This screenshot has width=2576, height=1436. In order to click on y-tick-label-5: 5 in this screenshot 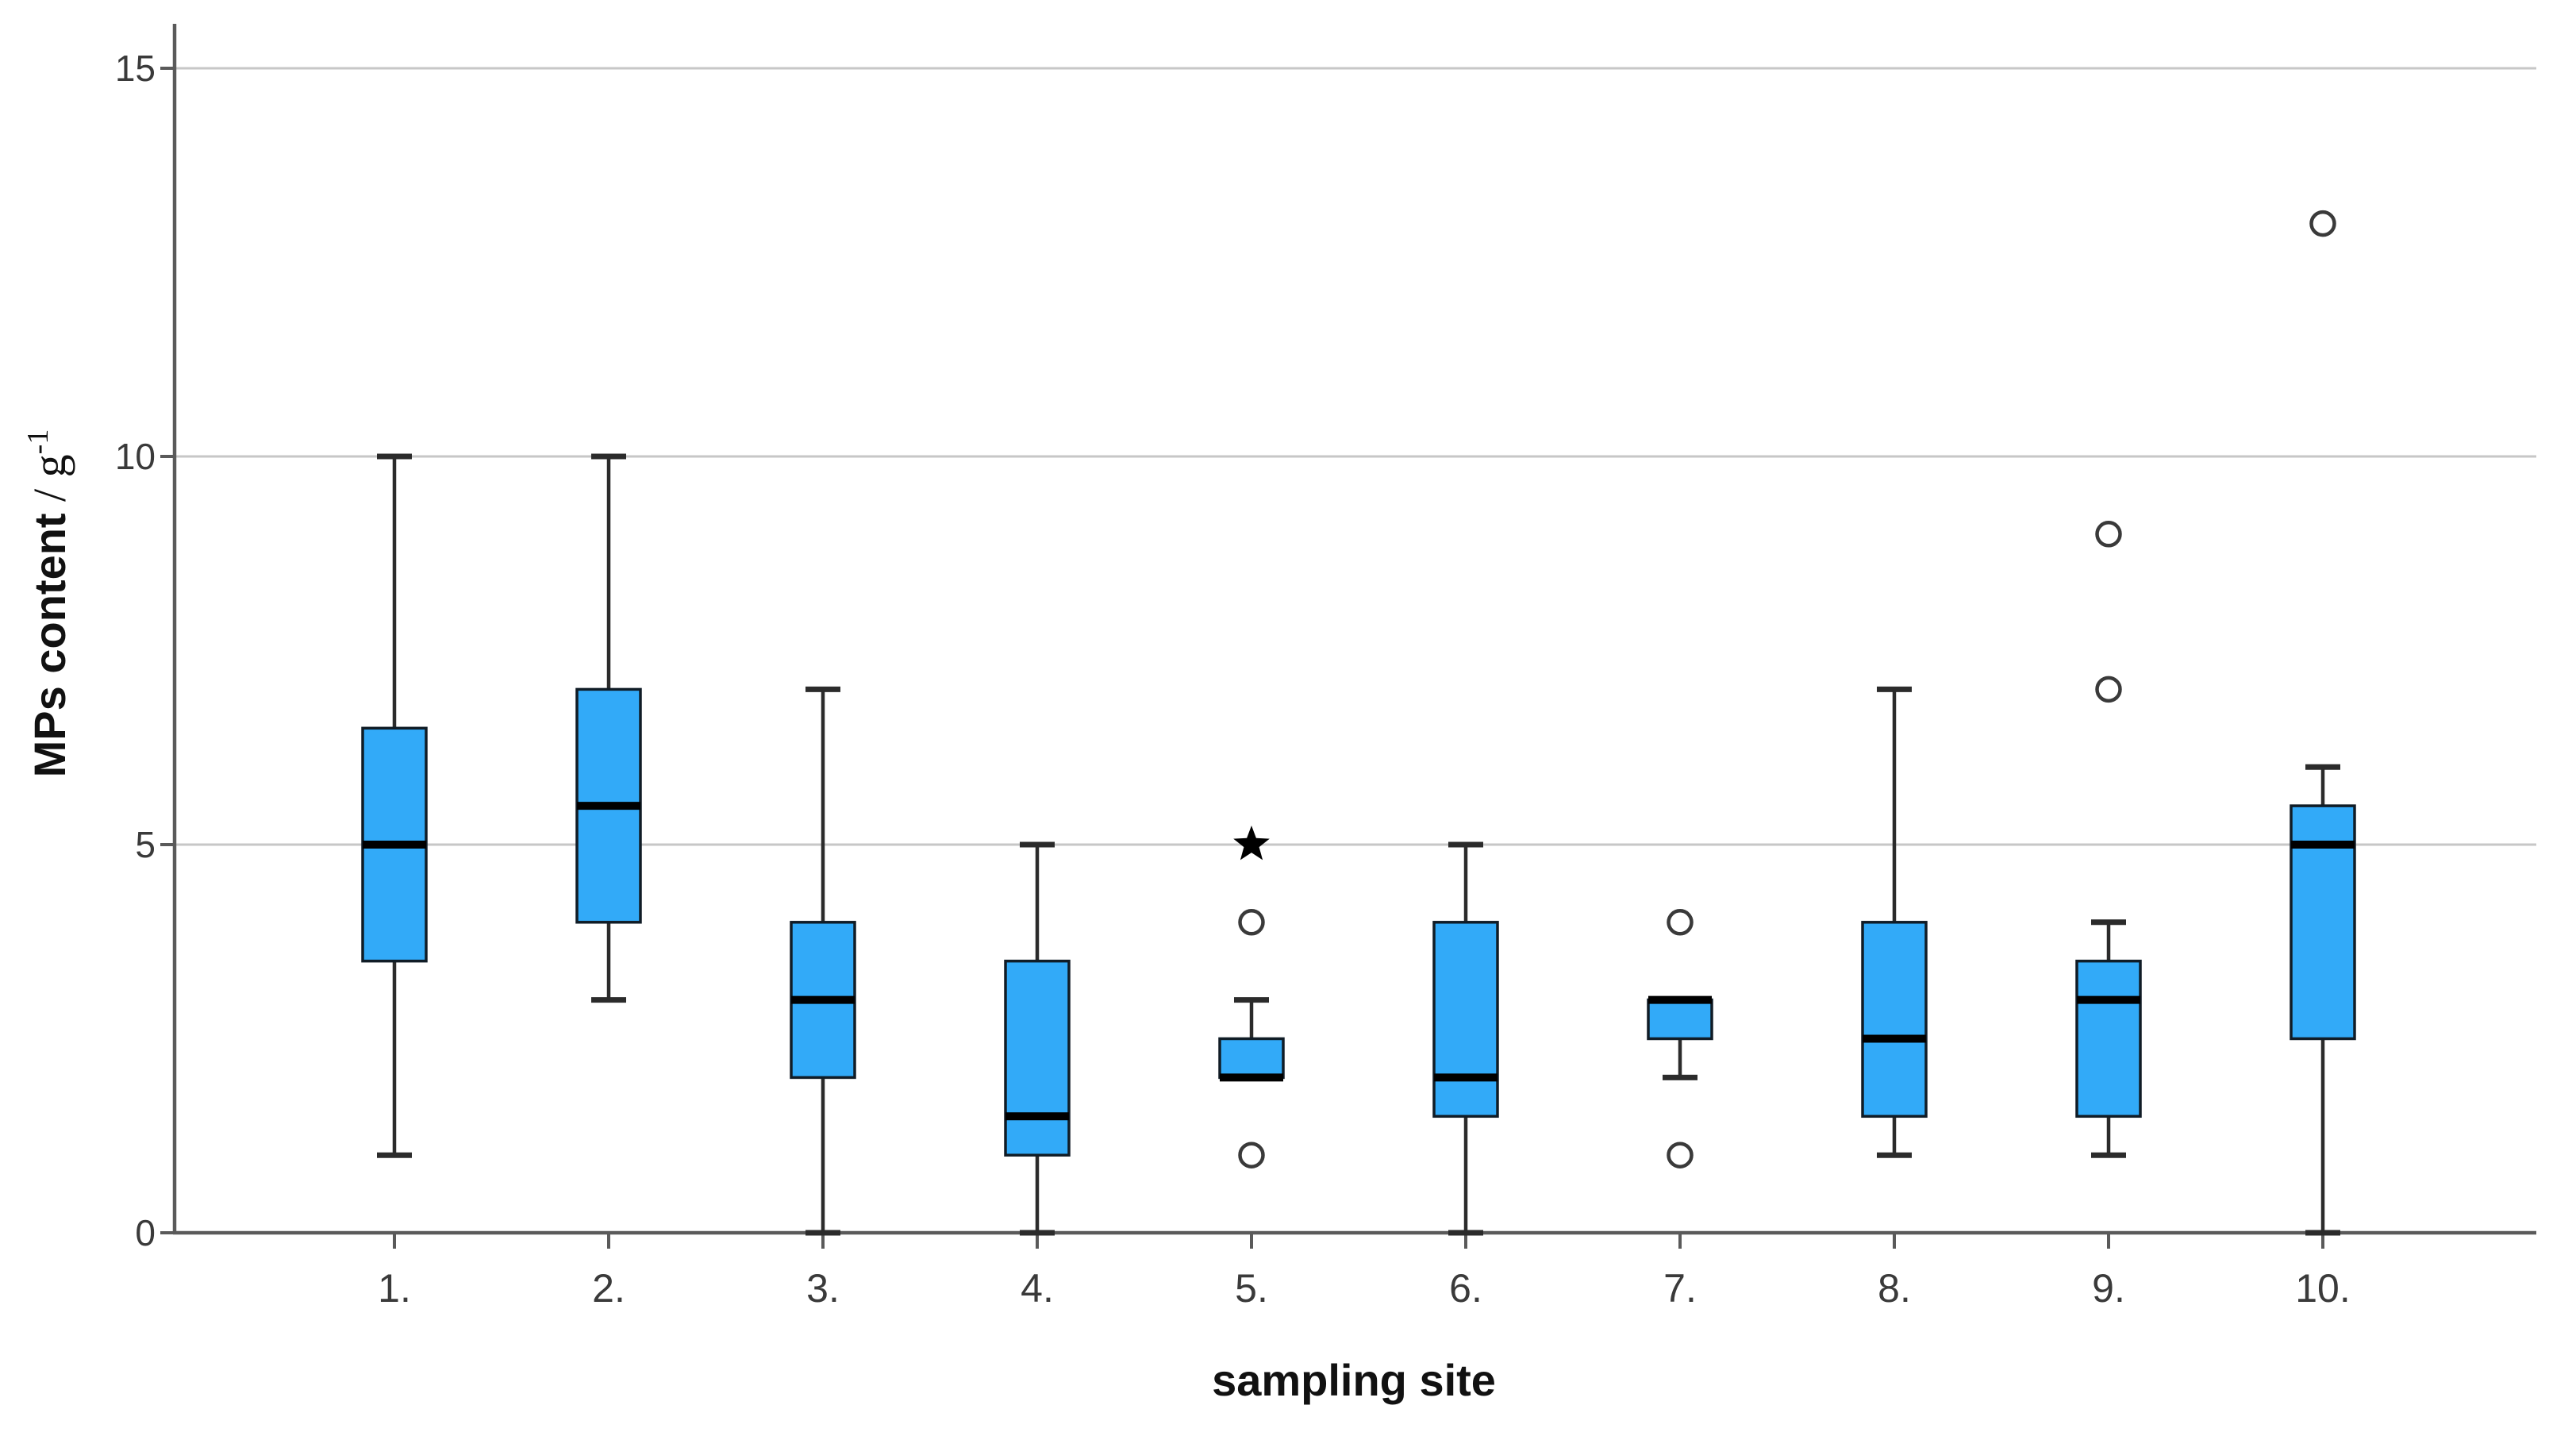, I will do `click(145, 845)`.